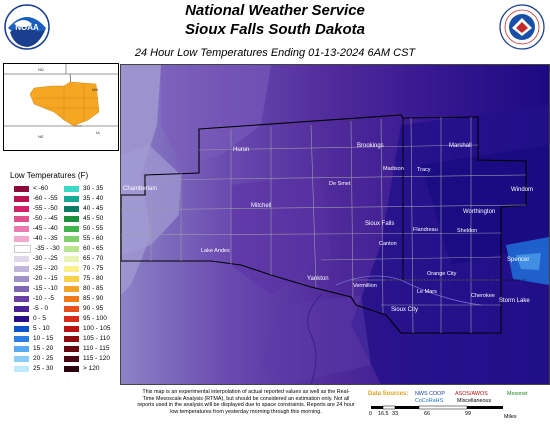 The width and height of the screenshot is (550, 427). I want to click on legend-label: 45 - 50, so click(93, 218).